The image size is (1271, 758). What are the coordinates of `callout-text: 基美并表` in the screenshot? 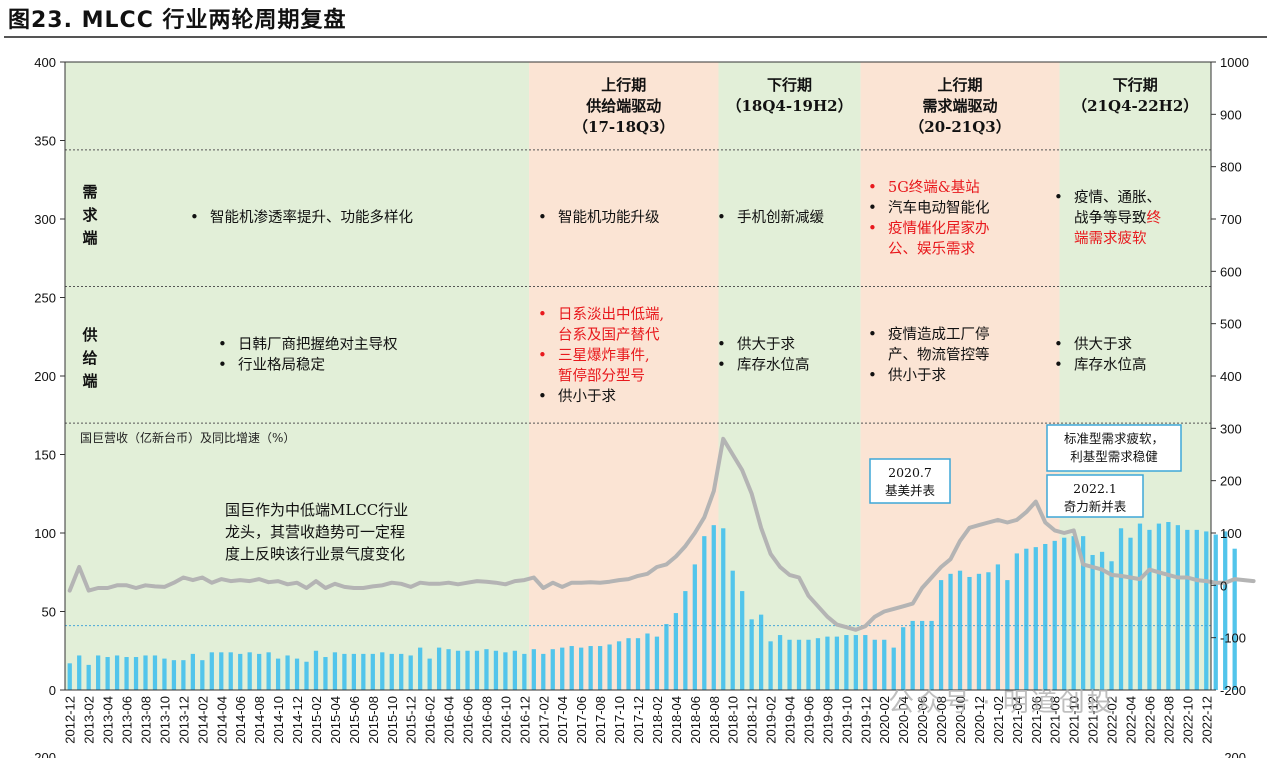 It's located at (910, 490).